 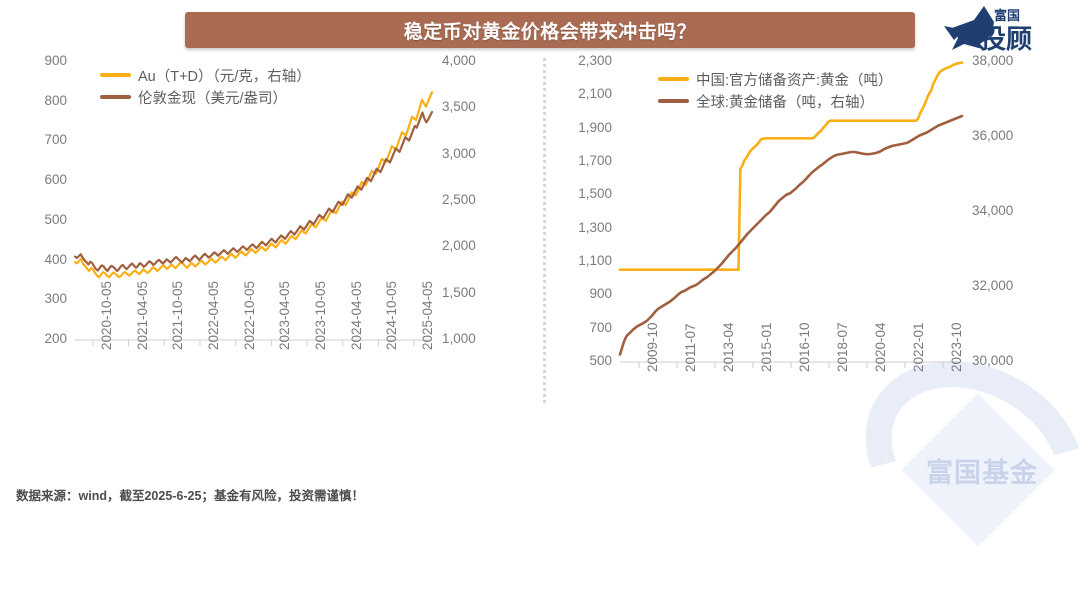 What do you see at coordinates (918, 347) in the screenshot?
I see `x-axis-tick-label: 2022-01` at bounding box center [918, 347].